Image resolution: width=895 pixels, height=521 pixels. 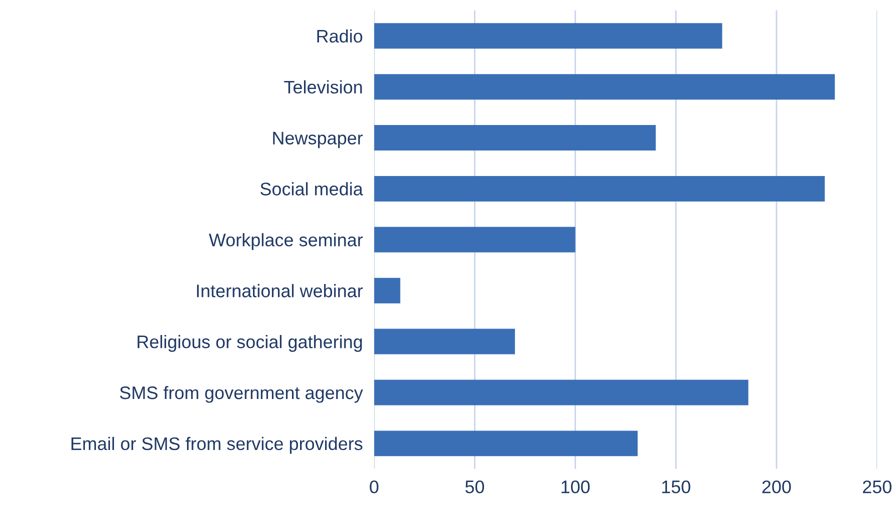 What do you see at coordinates (474, 487) in the screenshot?
I see `x-tick-label: 50` at bounding box center [474, 487].